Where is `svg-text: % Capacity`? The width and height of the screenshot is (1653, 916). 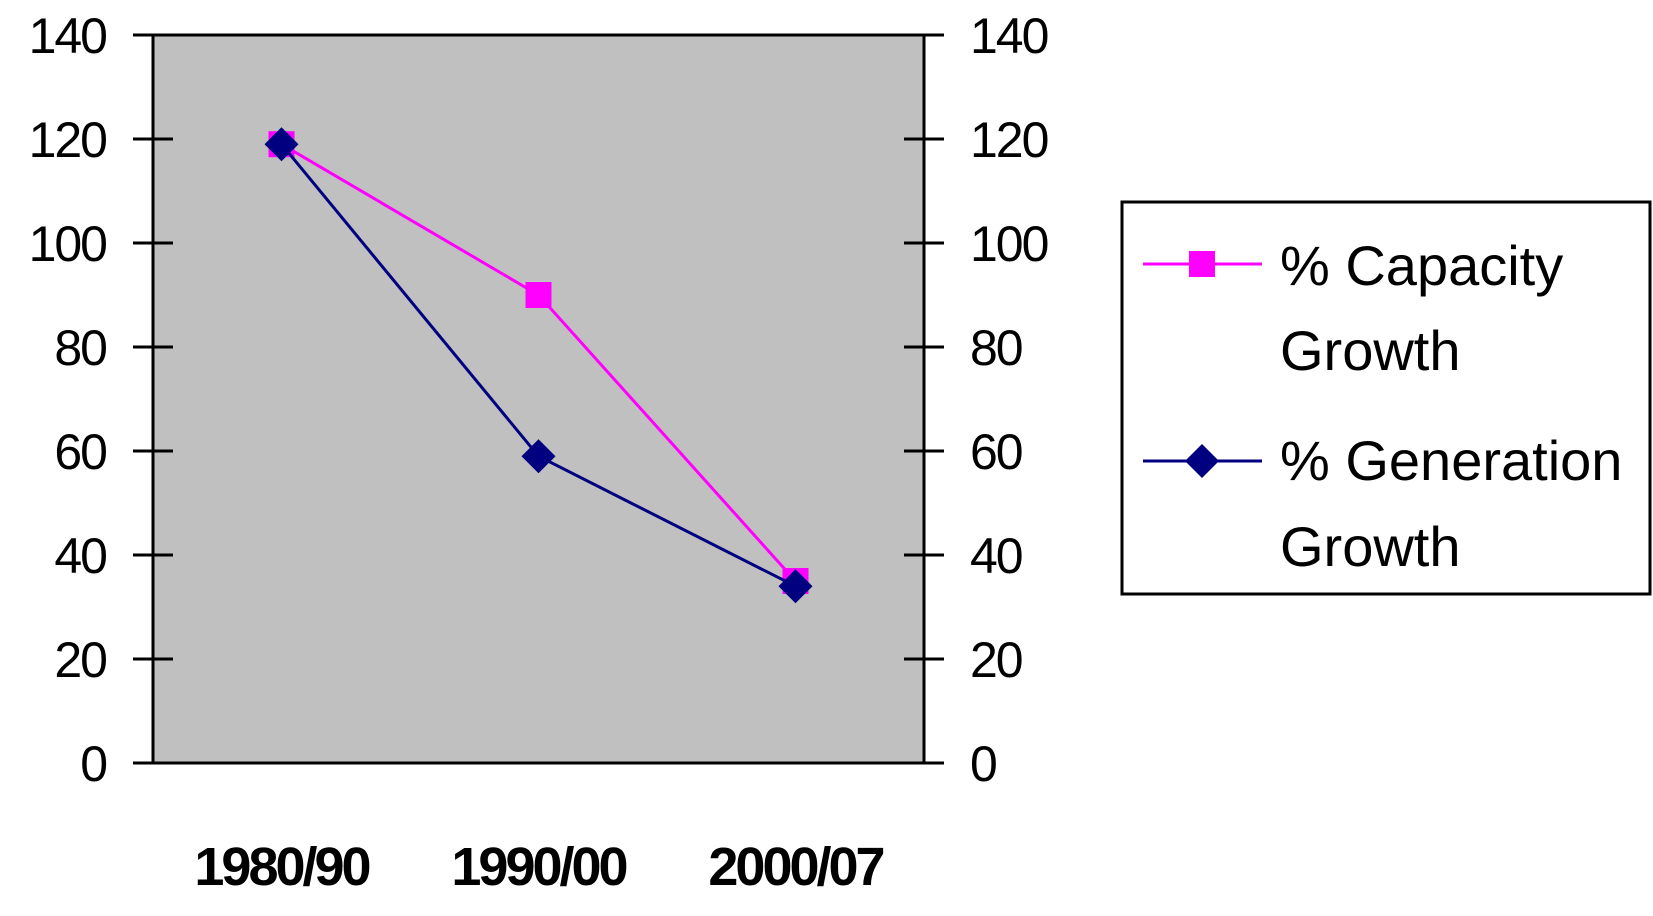 svg-text: % Capacity is located at coordinates (1421, 265).